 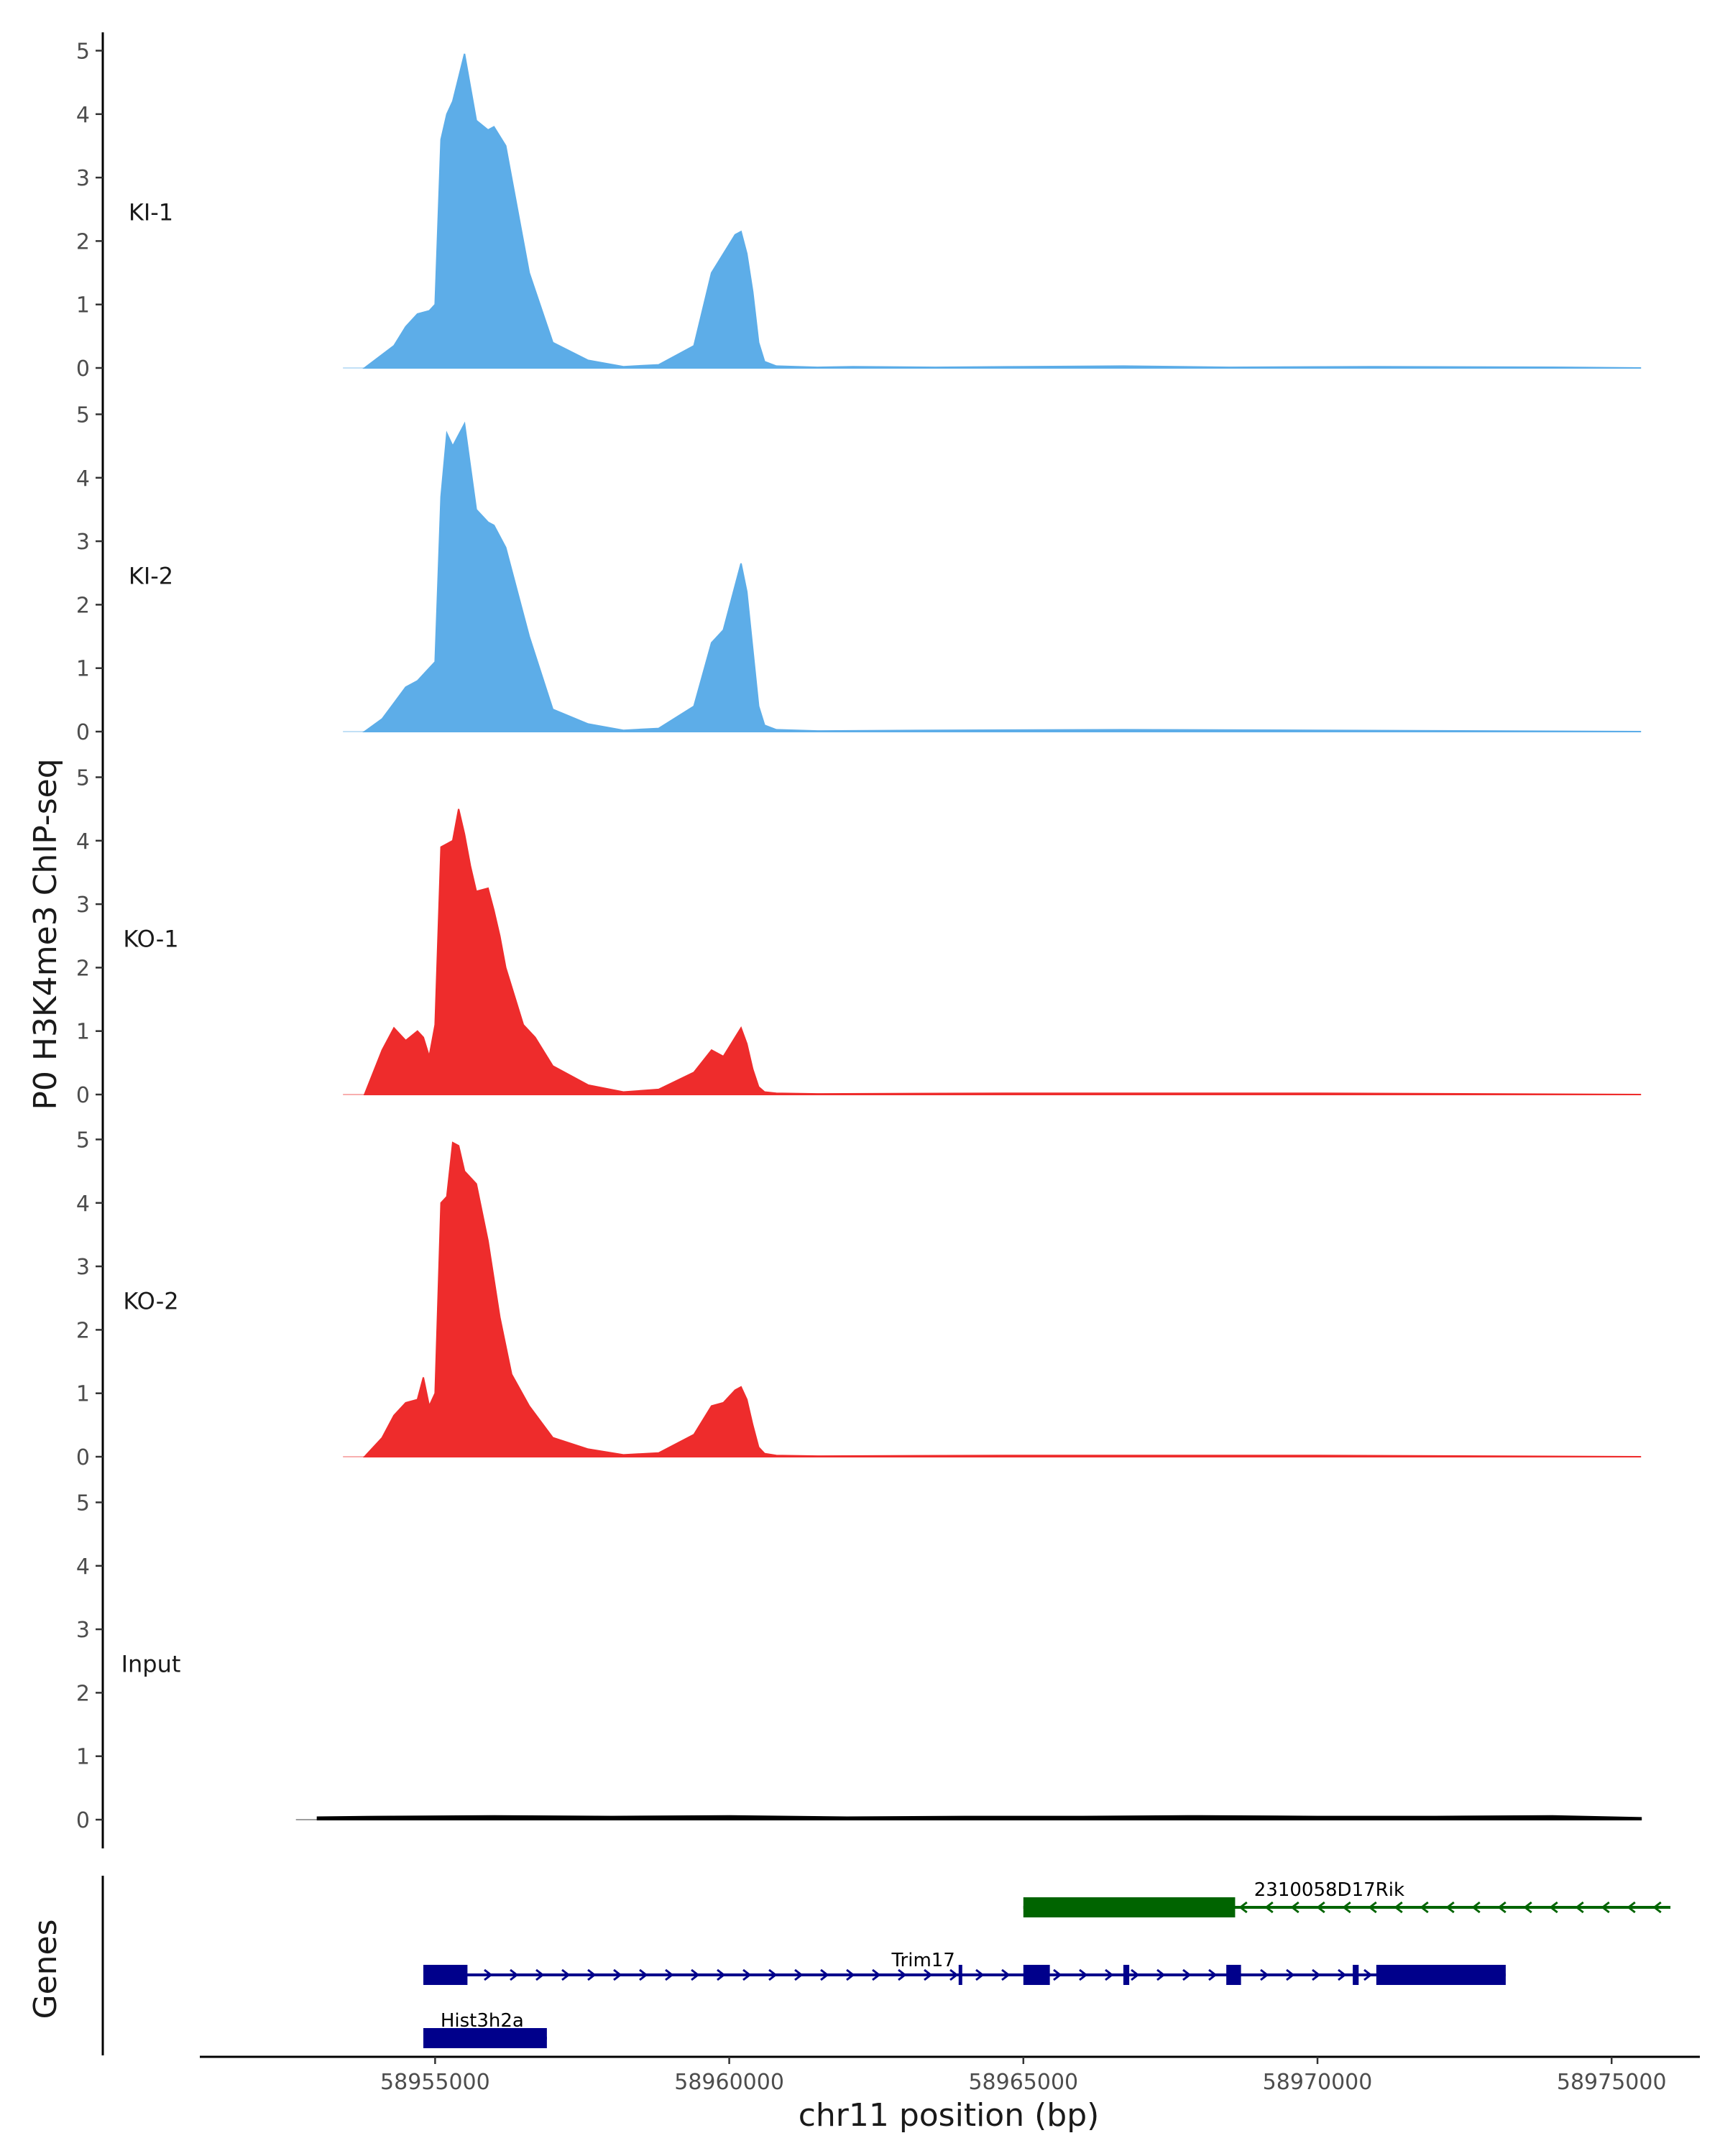 What do you see at coordinates (151, 576) in the screenshot?
I see `track-label: KI-2` at bounding box center [151, 576].